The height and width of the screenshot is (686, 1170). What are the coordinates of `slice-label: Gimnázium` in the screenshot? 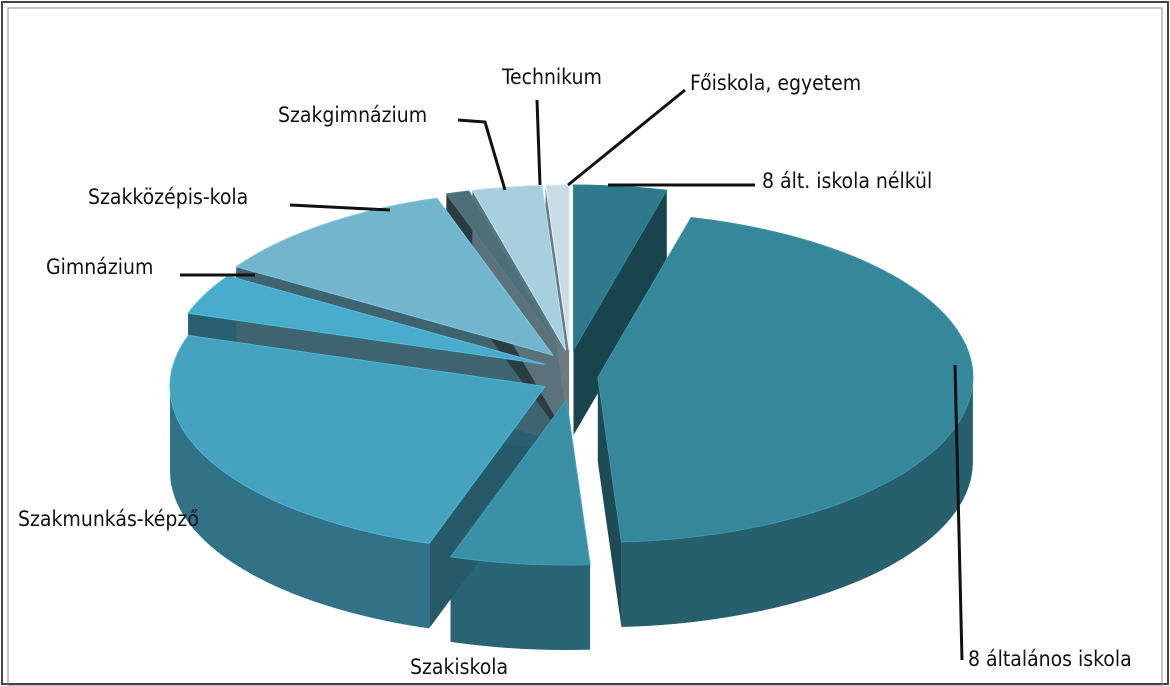 It's located at (99, 267).